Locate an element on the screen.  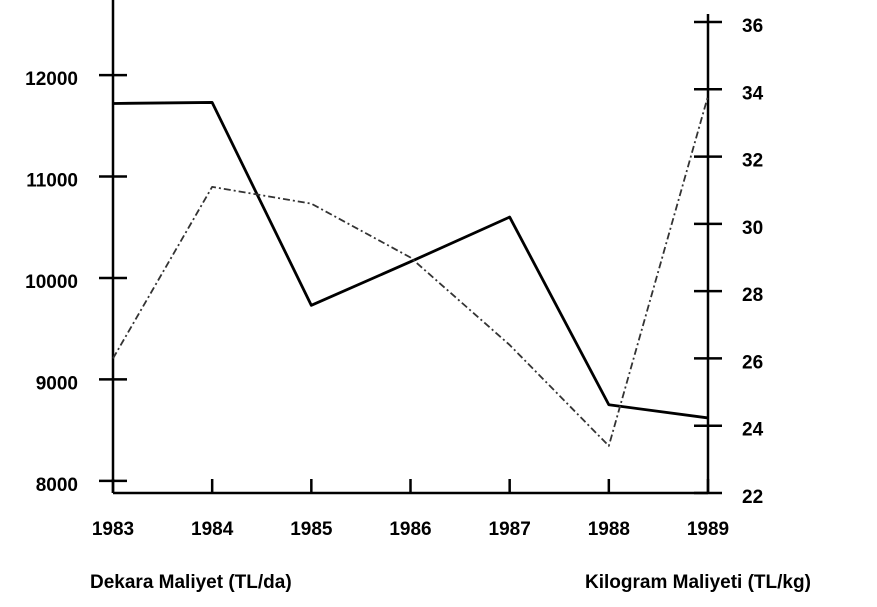
y2-tick-label: 30 is located at coordinates (752, 228).